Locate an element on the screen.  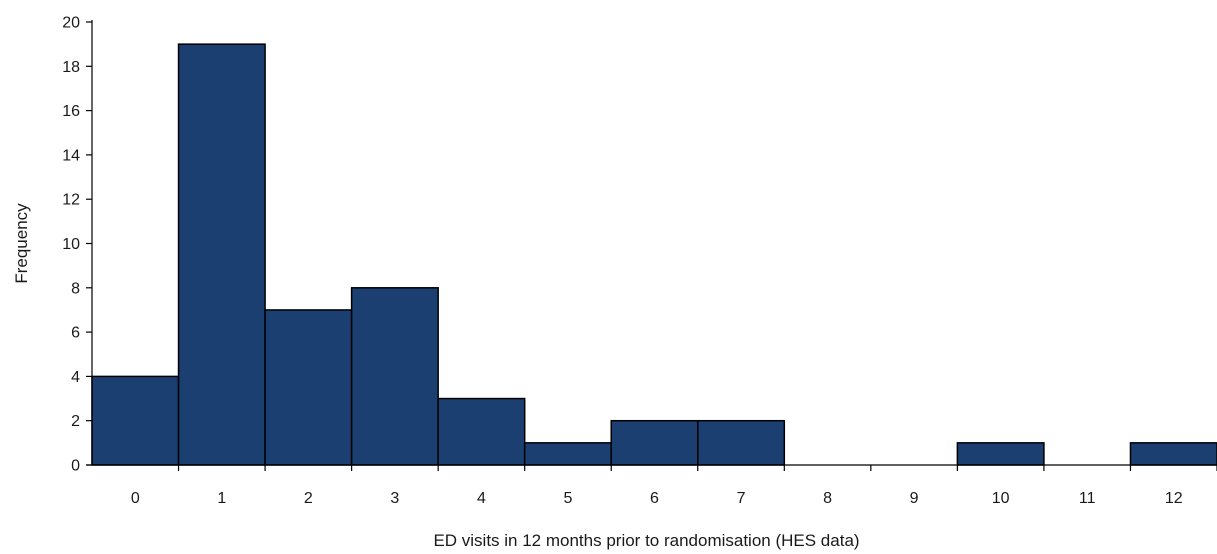
y-tick-label: 6 is located at coordinates (75, 333).